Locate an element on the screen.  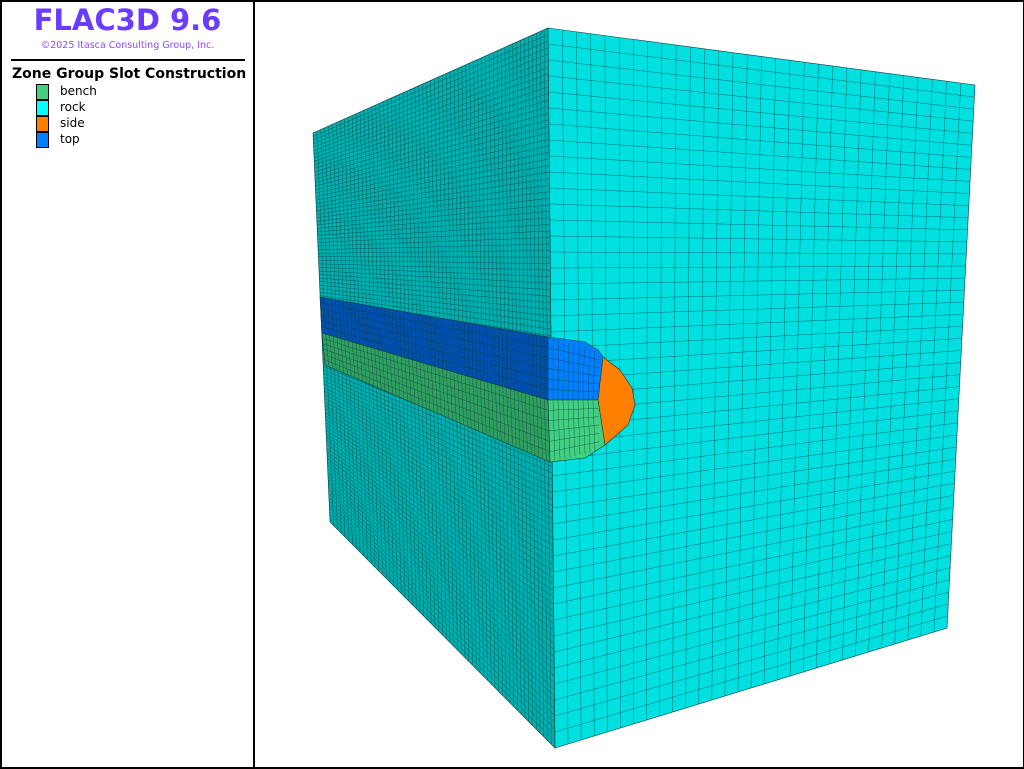
divider is located at coordinates (128, 60).